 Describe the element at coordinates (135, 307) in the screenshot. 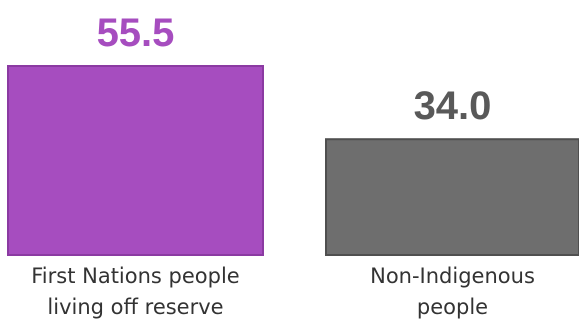

I see `category-label-1-line-2: living off reserve` at that location.